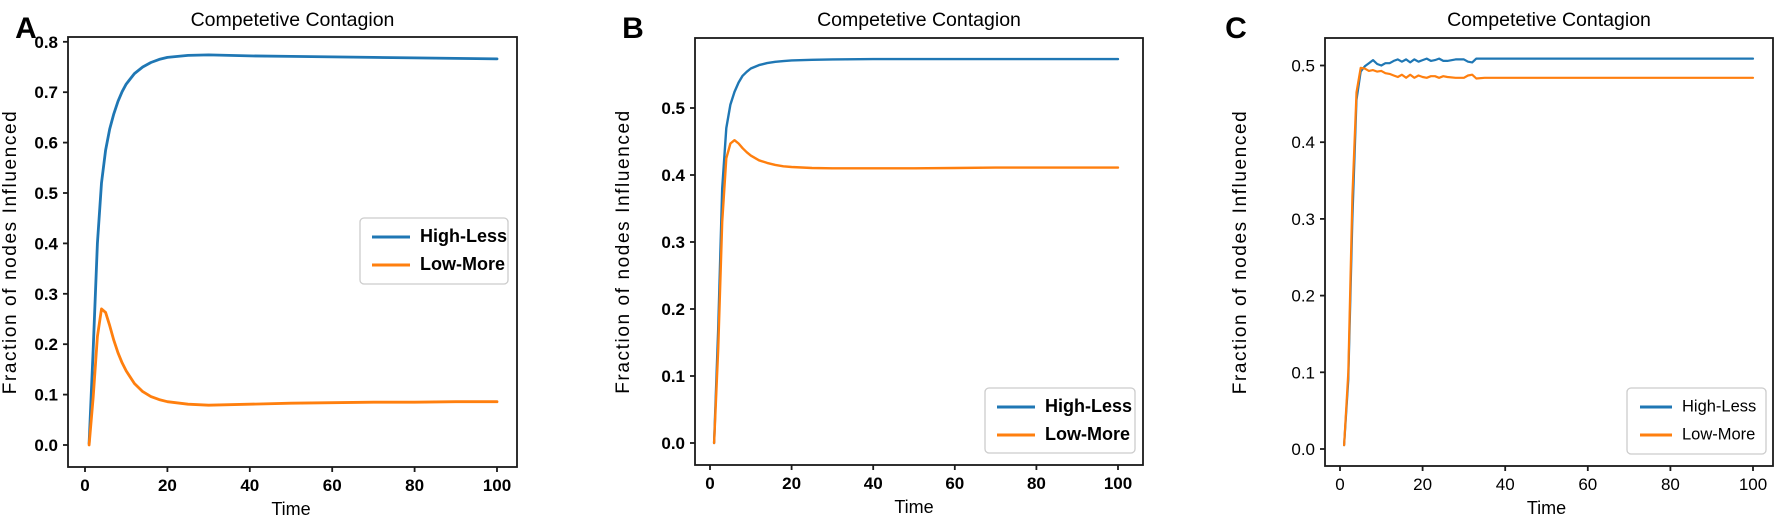 The width and height of the screenshot is (1784, 532). Describe the element at coordinates (1236, 28) in the screenshot. I see `panel-label: C` at that location.